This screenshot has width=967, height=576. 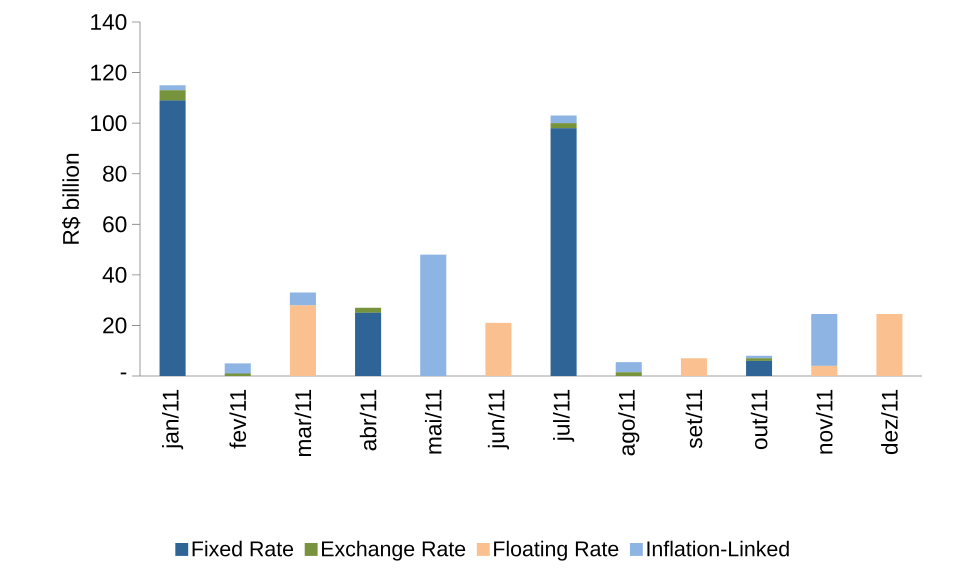 What do you see at coordinates (759, 420) in the screenshot?
I see `x-tick-label: out/11` at bounding box center [759, 420].